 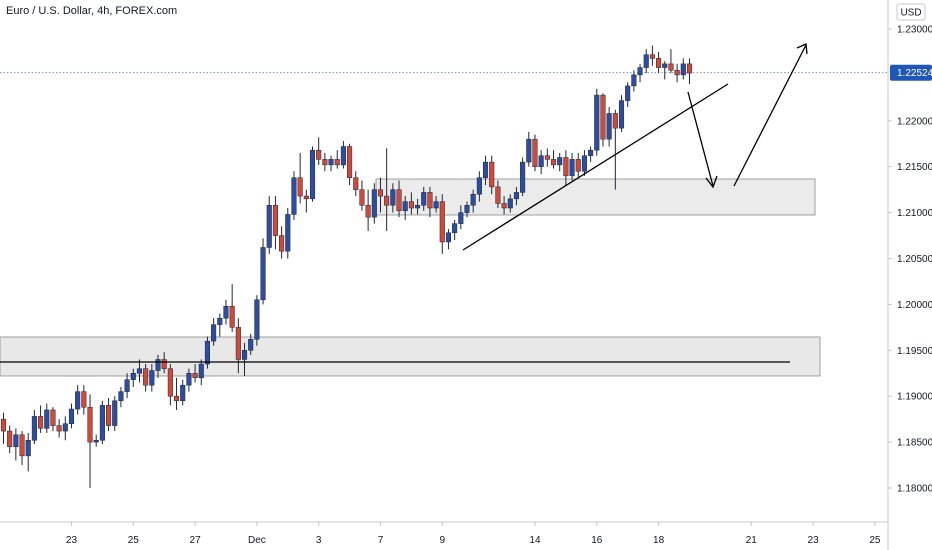 I want to click on currency-box: USD, so click(x=911, y=12).